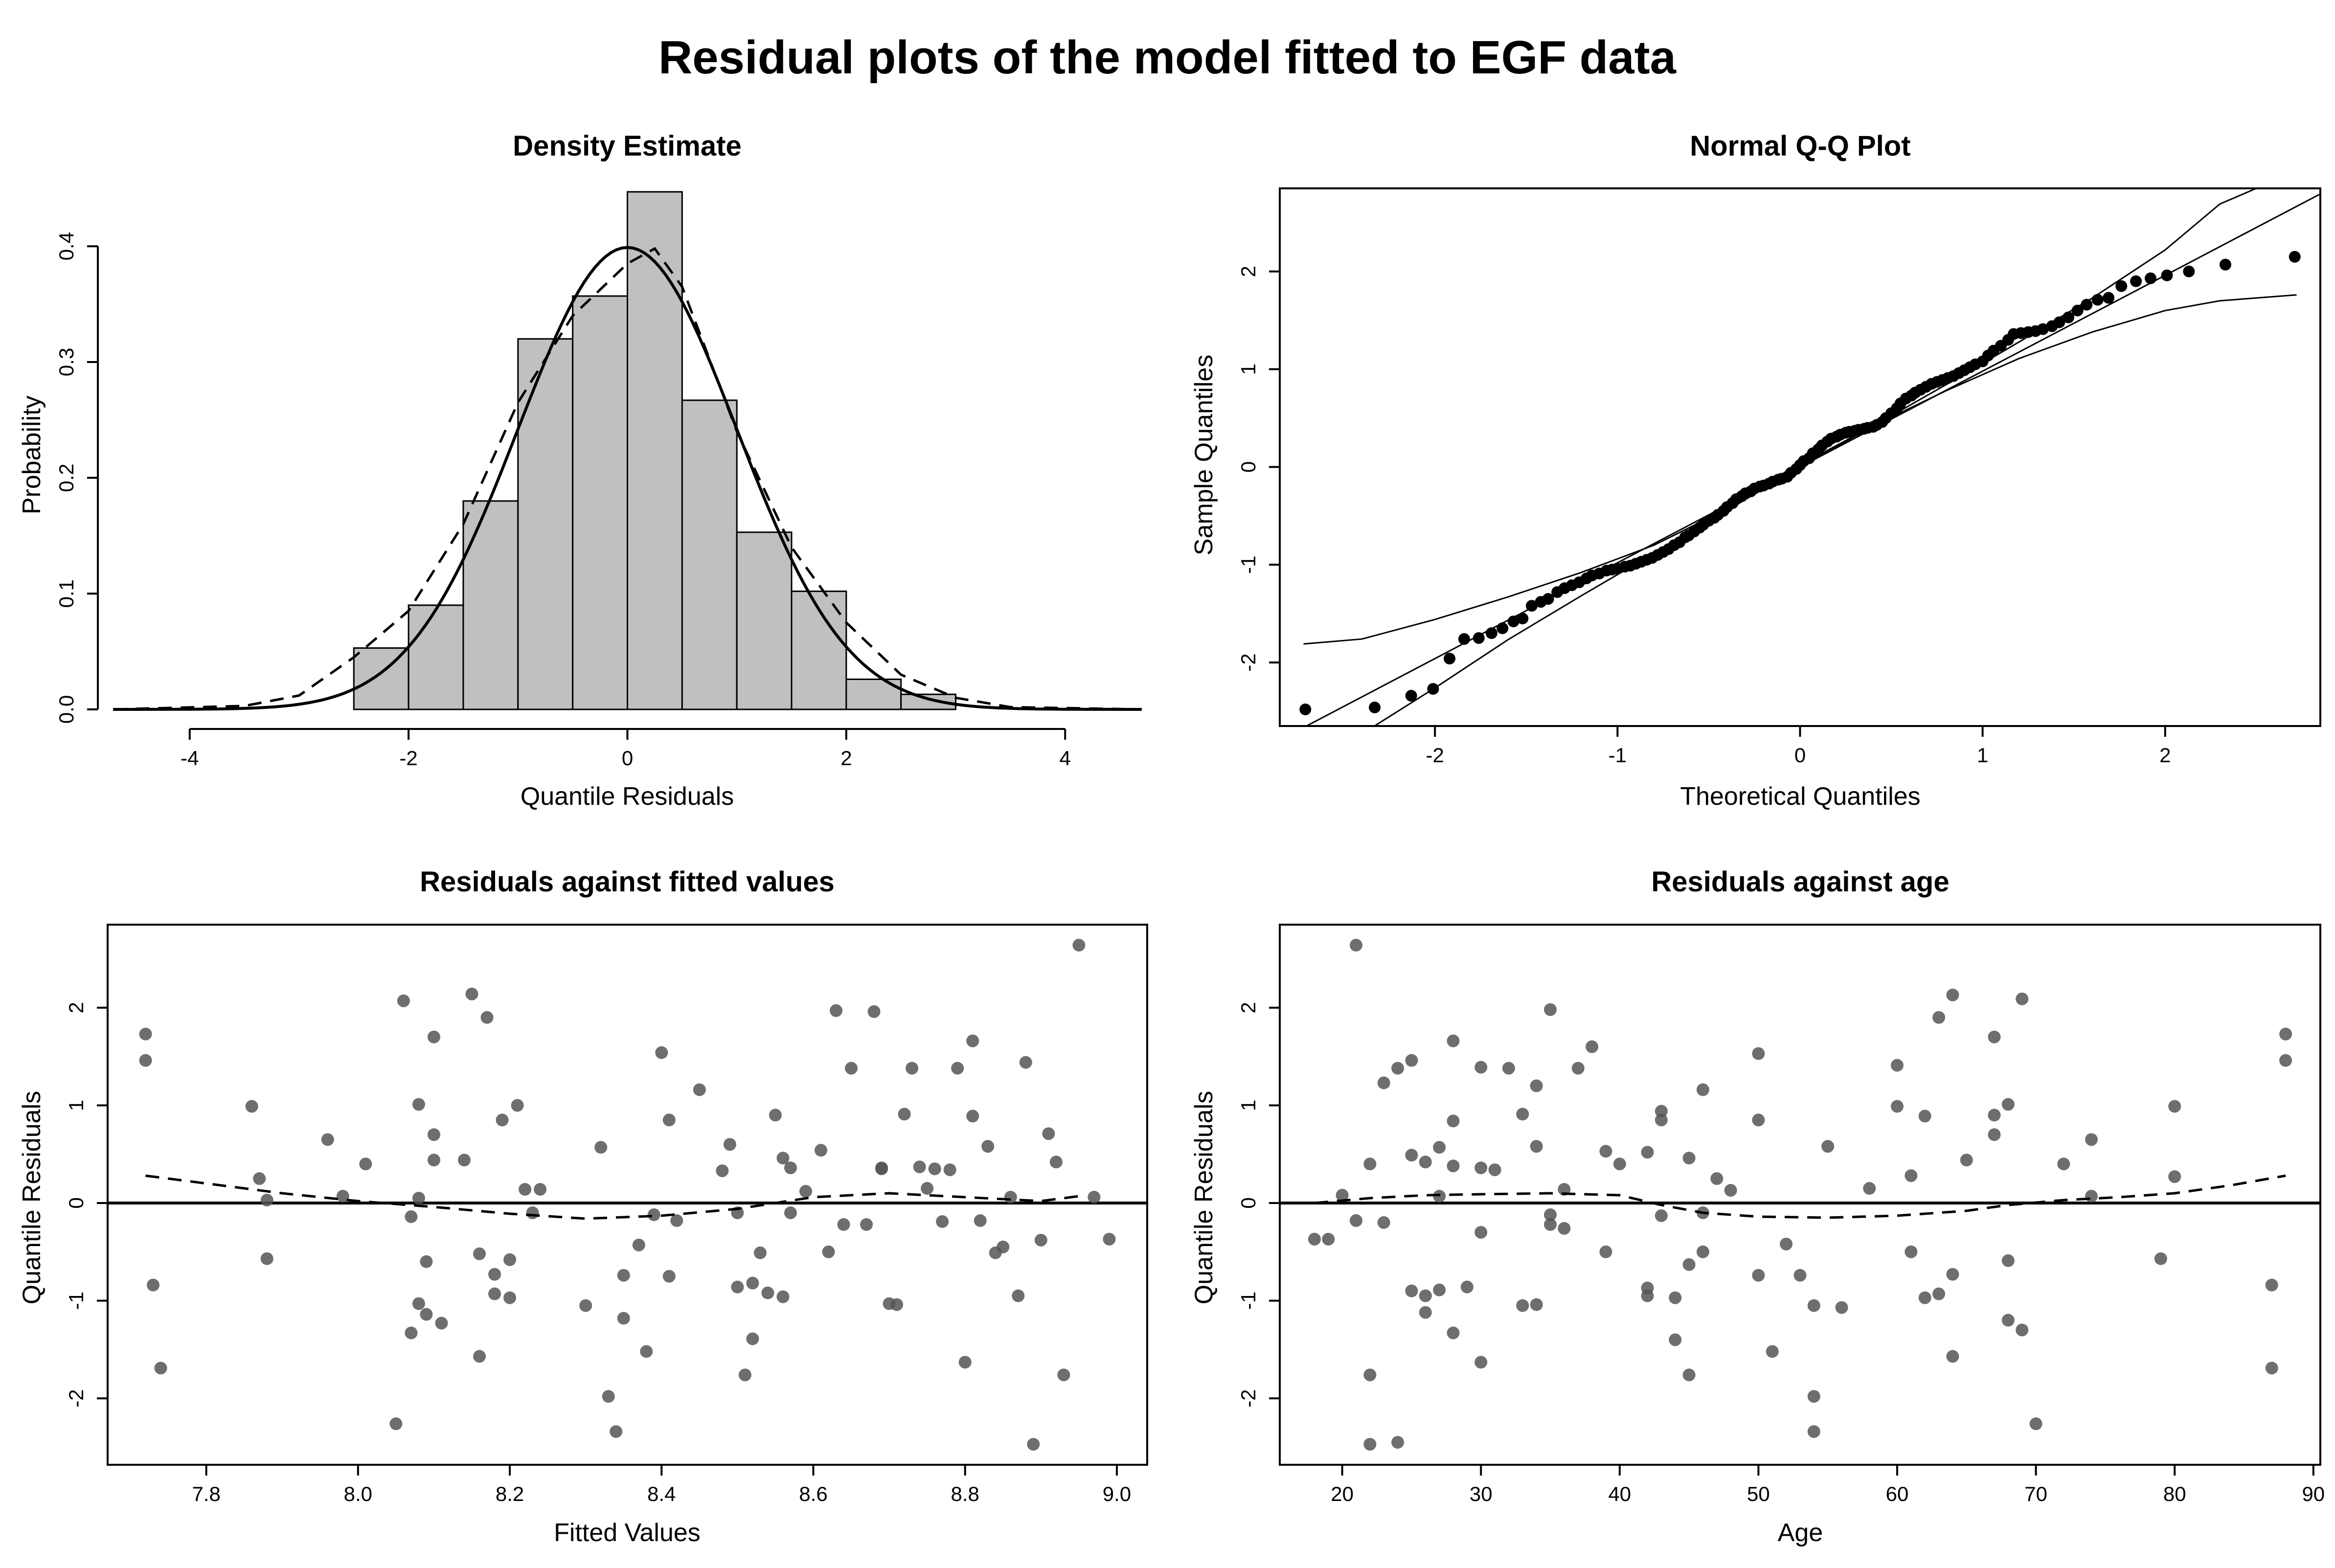 Image resolution: width=2335 pixels, height=1568 pixels. Describe the element at coordinates (190, 758) in the screenshot. I see `density-x-tick-label: -4` at that location.